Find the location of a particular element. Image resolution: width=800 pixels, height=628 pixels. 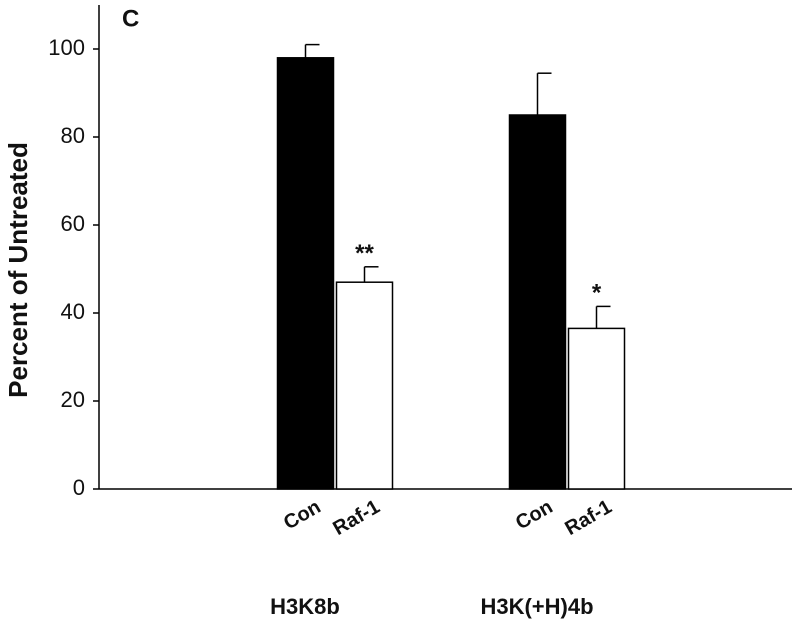

significance-label: * is located at coordinates (597, 293).